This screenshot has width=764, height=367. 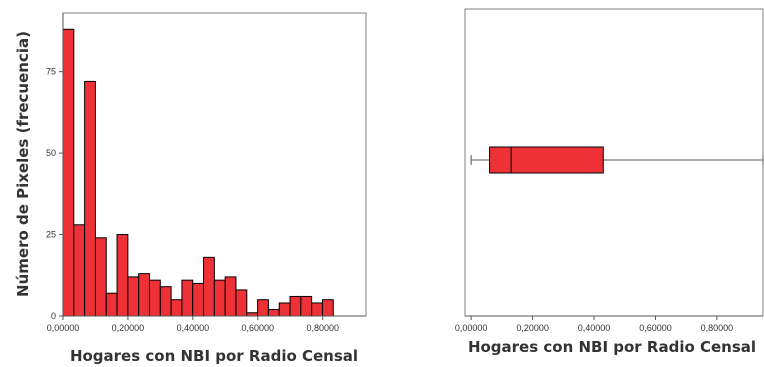 What do you see at coordinates (471, 328) in the screenshot?
I see `boxplot-x-tick-label: 0,00000` at bounding box center [471, 328].